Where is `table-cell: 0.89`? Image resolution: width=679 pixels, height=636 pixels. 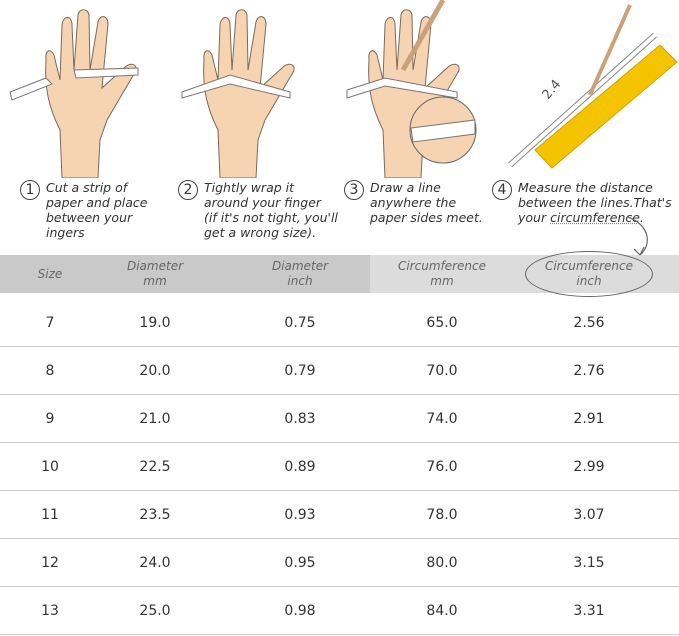
table-cell: 0.89 is located at coordinates (300, 466).